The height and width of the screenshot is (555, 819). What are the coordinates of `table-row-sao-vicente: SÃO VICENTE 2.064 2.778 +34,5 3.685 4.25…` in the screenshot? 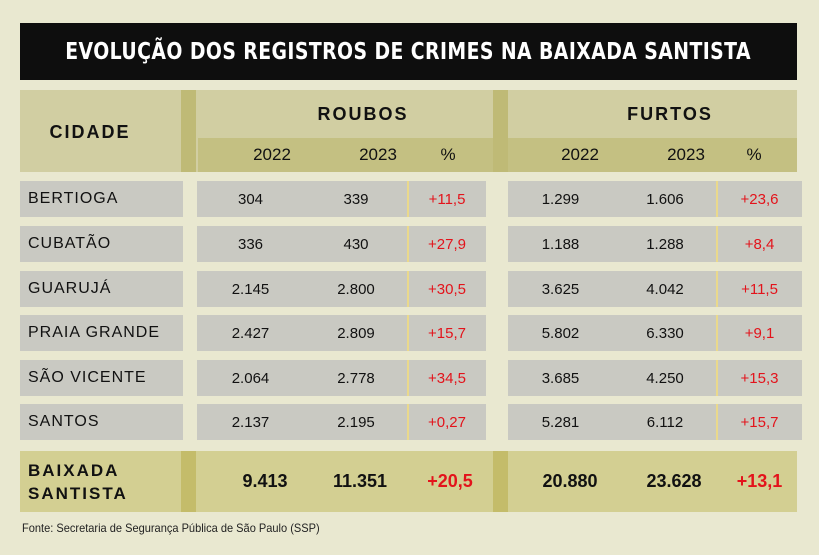 It's located at (411, 378).